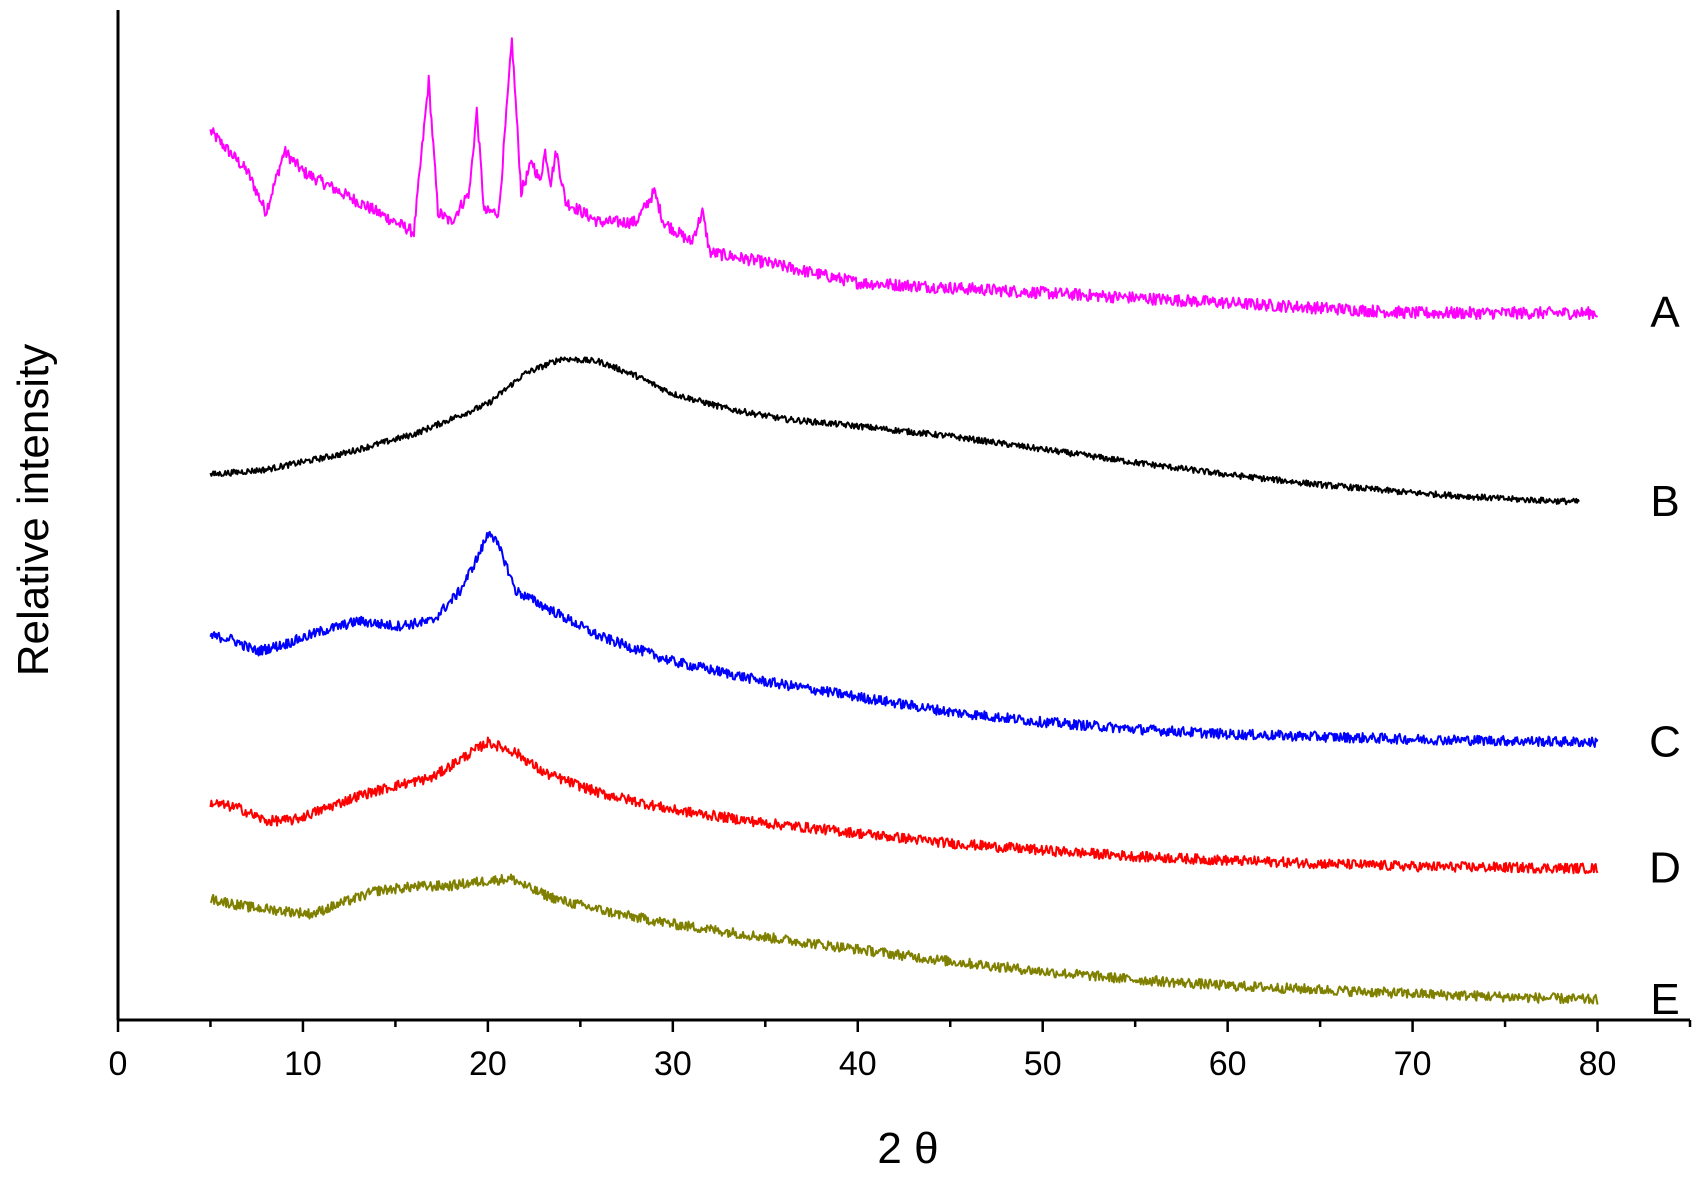  Describe the element at coordinates (673, 1064) in the screenshot. I see `x-tick-label: 30` at that location.